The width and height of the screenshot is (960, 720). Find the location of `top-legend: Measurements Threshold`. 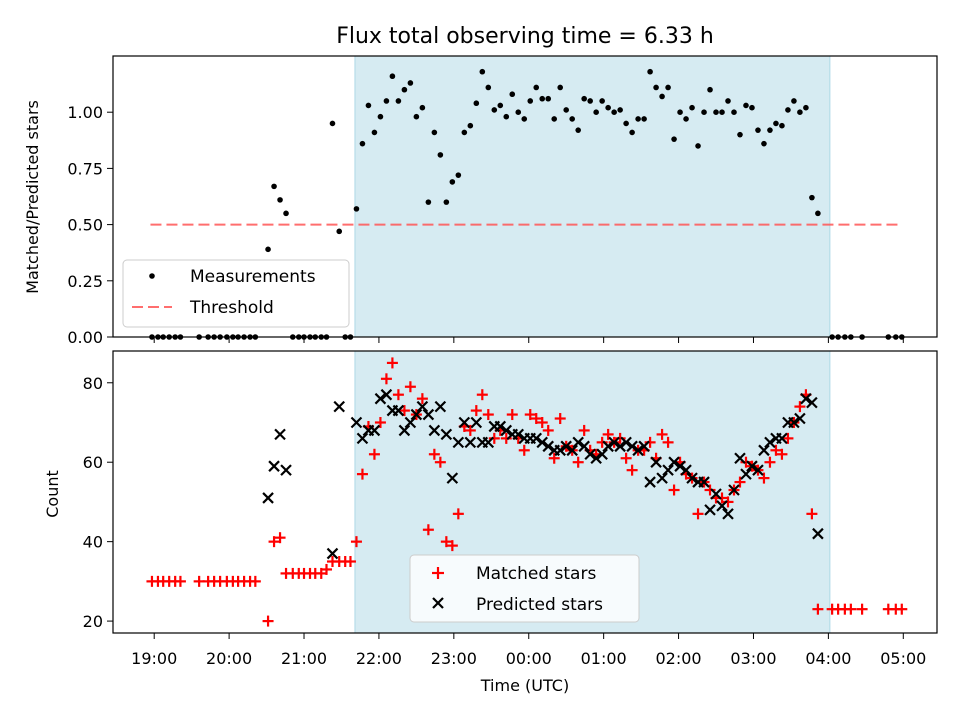

top-legend: Measurements Threshold is located at coordinates (236, 293).